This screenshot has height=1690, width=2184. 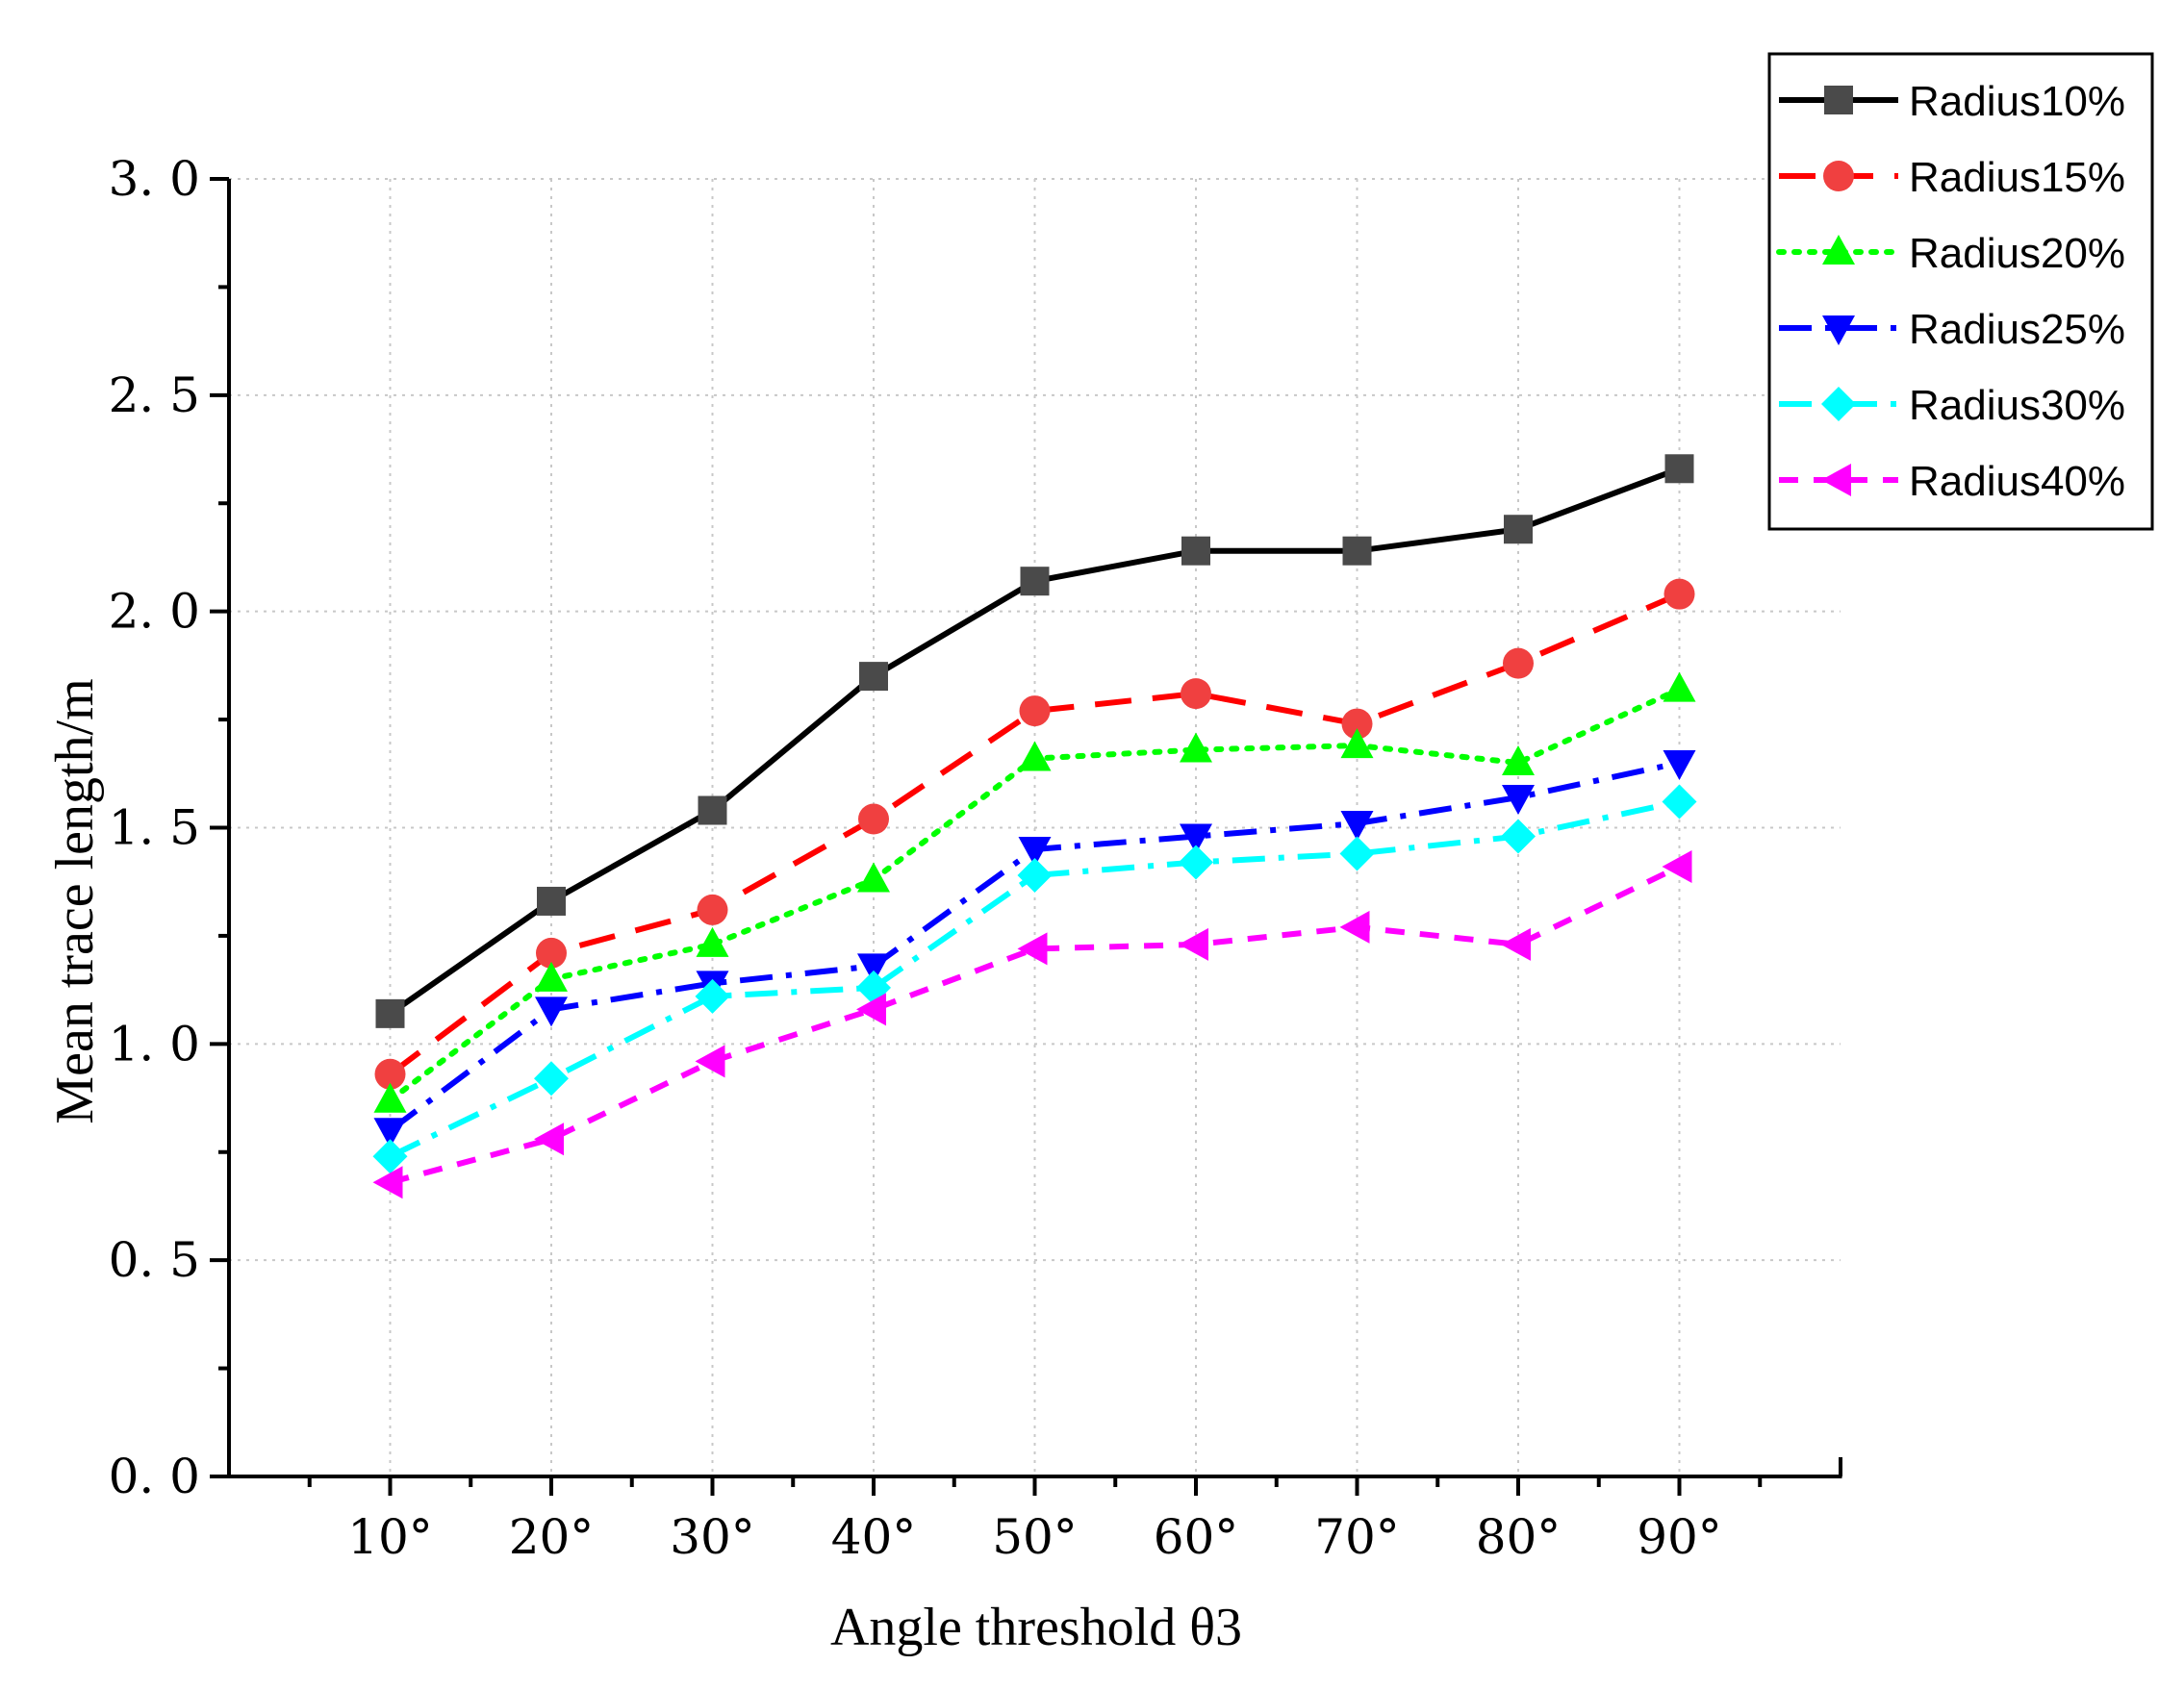 What do you see at coordinates (1036, 1627) in the screenshot?
I see `x-axis-title: Angle threshold θ3` at bounding box center [1036, 1627].